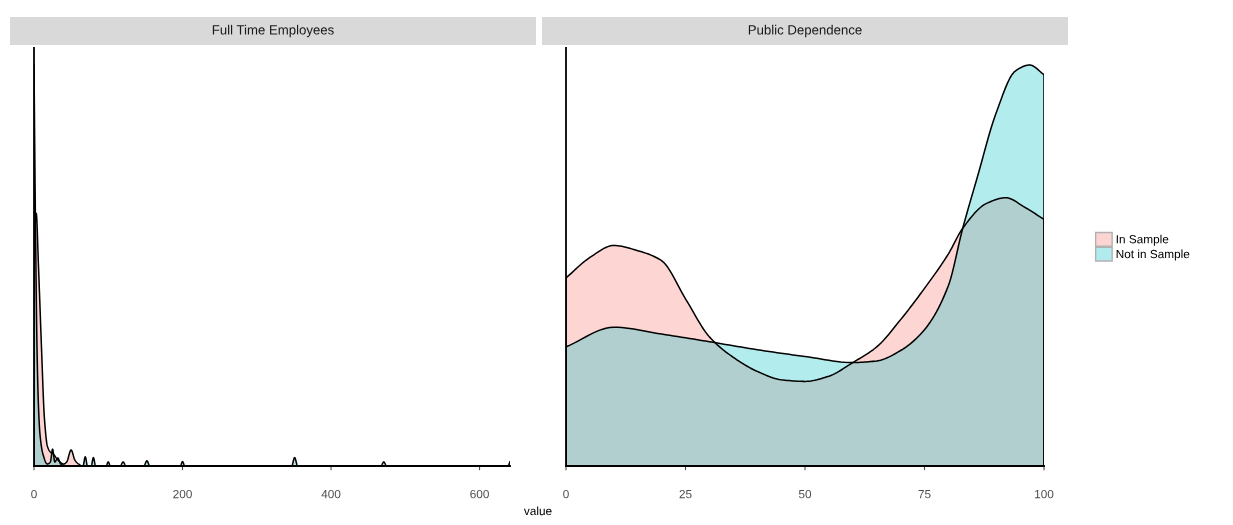  What do you see at coordinates (537, 511) in the screenshot?
I see `x-axis-title: value` at bounding box center [537, 511].